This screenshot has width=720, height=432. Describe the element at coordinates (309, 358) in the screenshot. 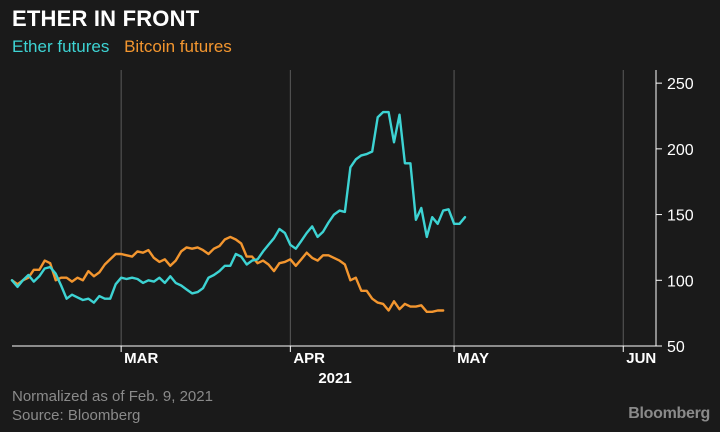

I see `x-tick-label-apr: APR` at that location.